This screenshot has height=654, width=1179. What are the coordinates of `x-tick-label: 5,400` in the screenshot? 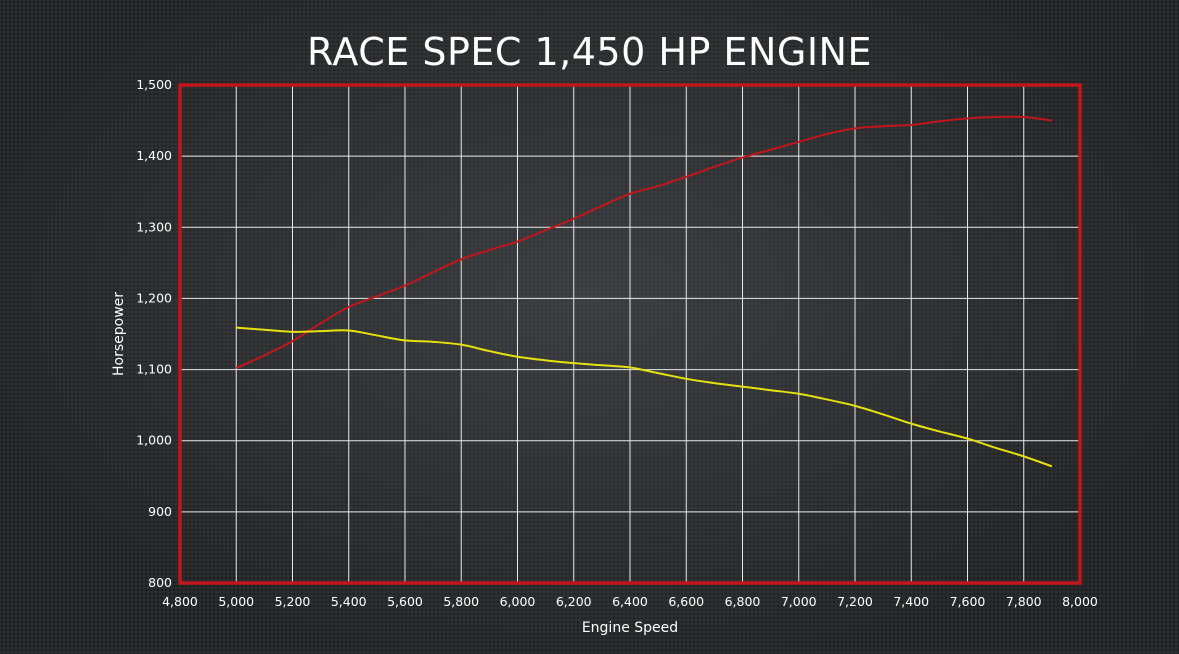 It's located at (349, 601).